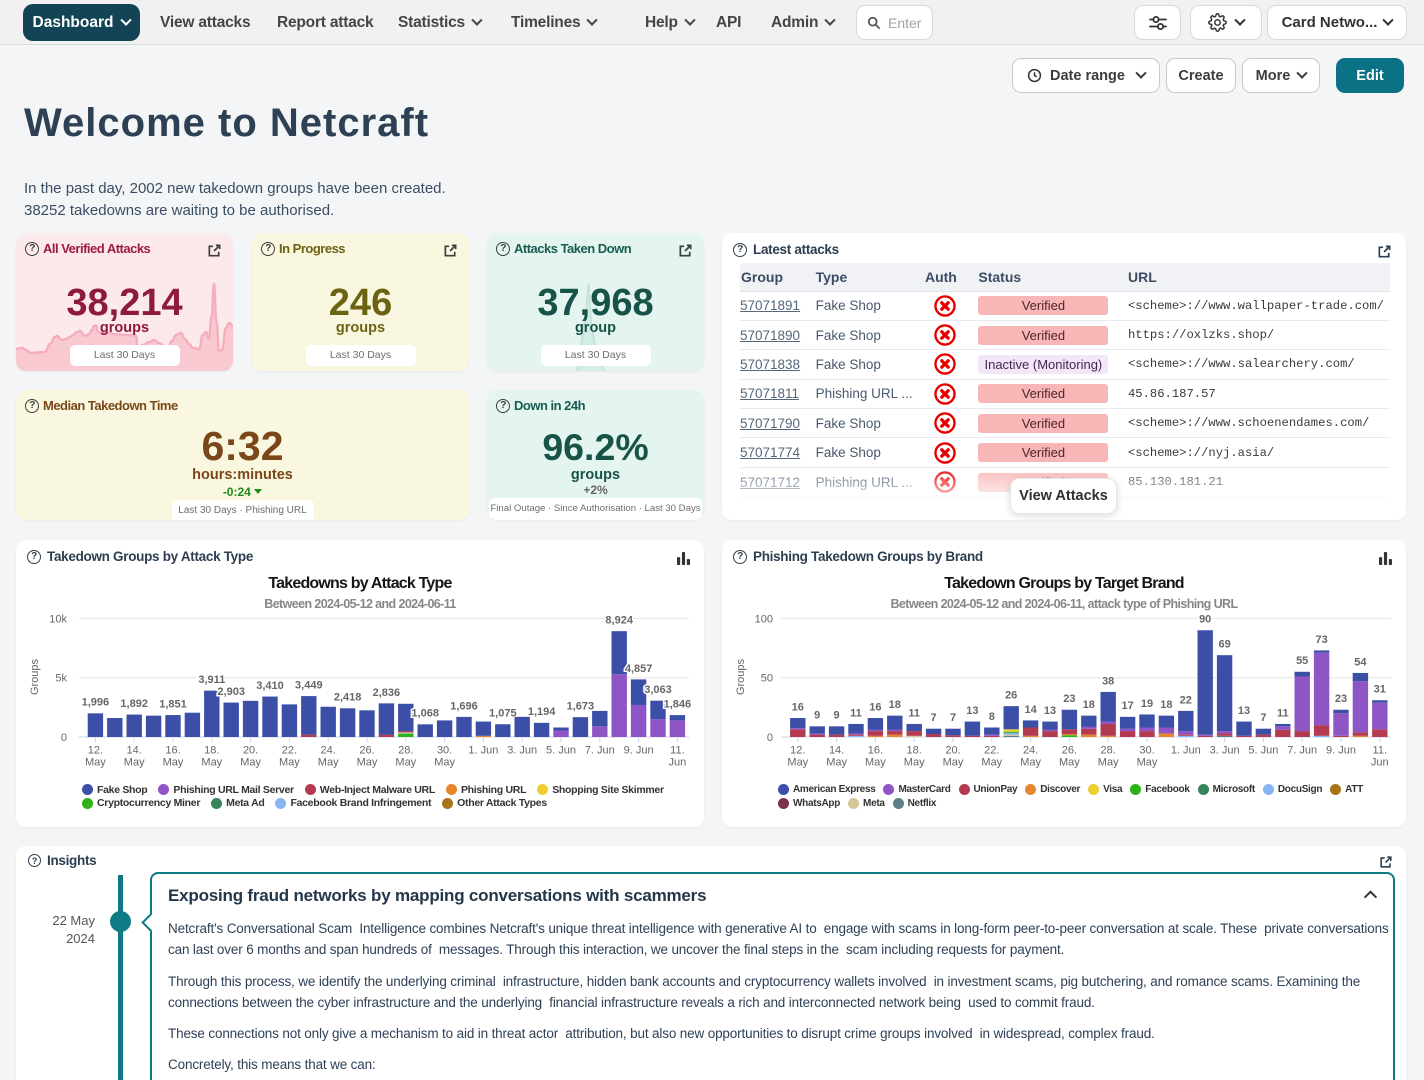  What do you see at coordinates (503, 714) in the screenshot?
I see `svg-text: 1,075` at bounding box center [503, 714].